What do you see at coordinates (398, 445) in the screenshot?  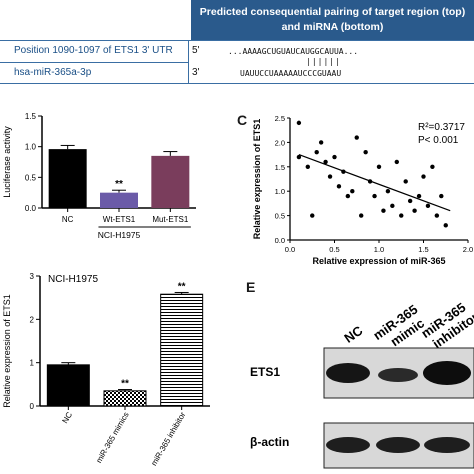 I see `actin-band-mimic` at bounding box center [398, 445].